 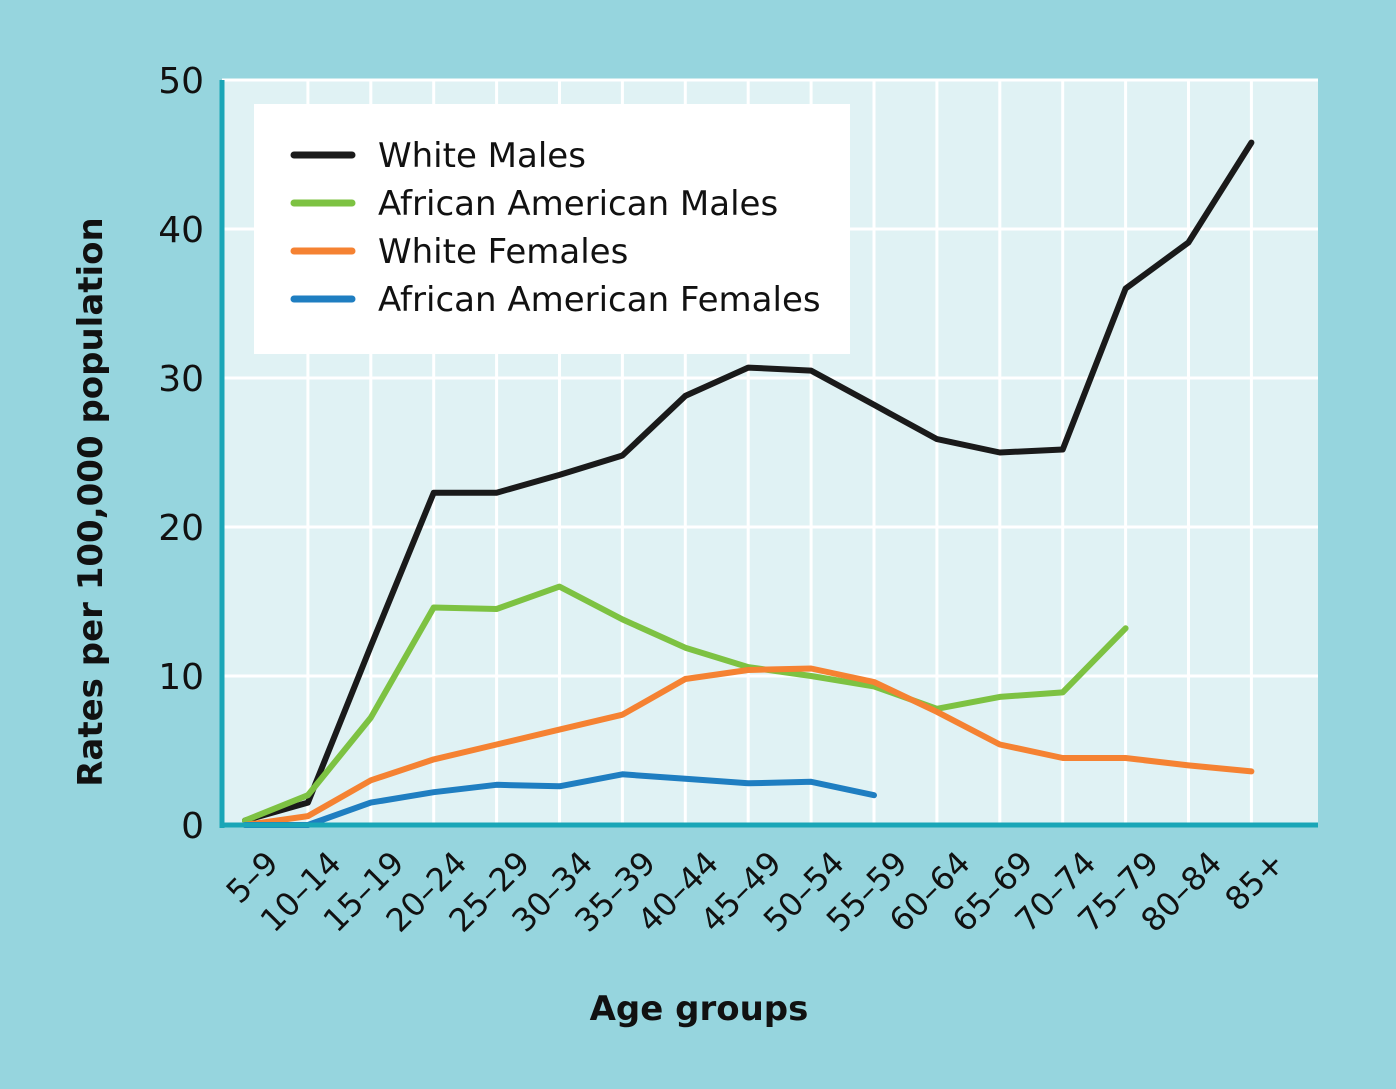 I want to click on legend-label: African American Females, so click(x=599, y=300).